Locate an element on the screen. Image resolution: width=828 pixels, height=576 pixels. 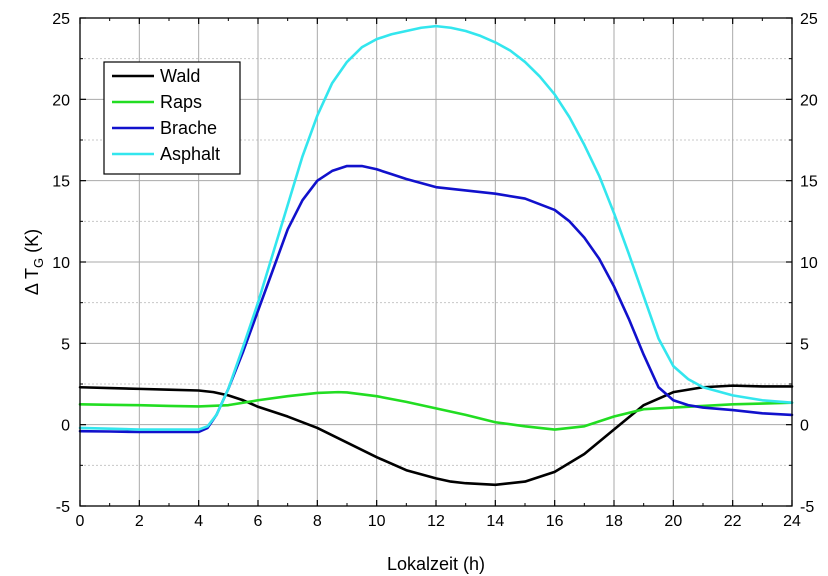
legend-label-wald: Wald is located at coordinates (180, 76).